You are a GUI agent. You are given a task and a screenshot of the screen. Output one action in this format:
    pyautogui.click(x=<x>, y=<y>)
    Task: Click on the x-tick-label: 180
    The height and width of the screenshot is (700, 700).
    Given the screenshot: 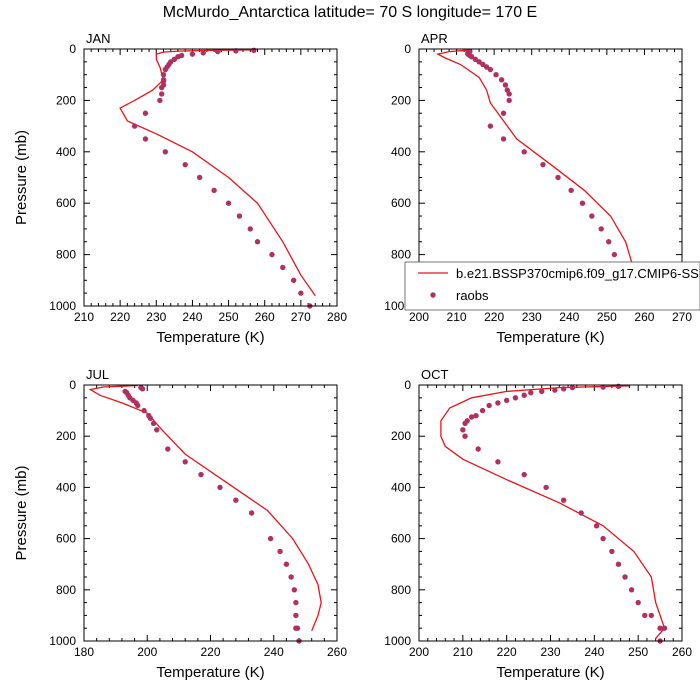 What is the action you would take?
    pyautogui.click(x=84, y=652)
    